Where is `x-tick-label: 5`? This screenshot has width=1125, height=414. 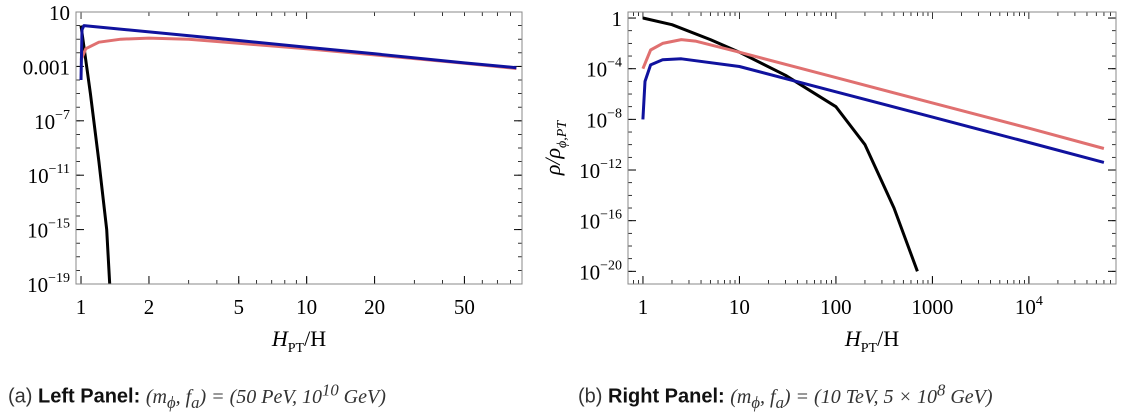
x-tick-label: 5 is located at coordinates (238, 307).